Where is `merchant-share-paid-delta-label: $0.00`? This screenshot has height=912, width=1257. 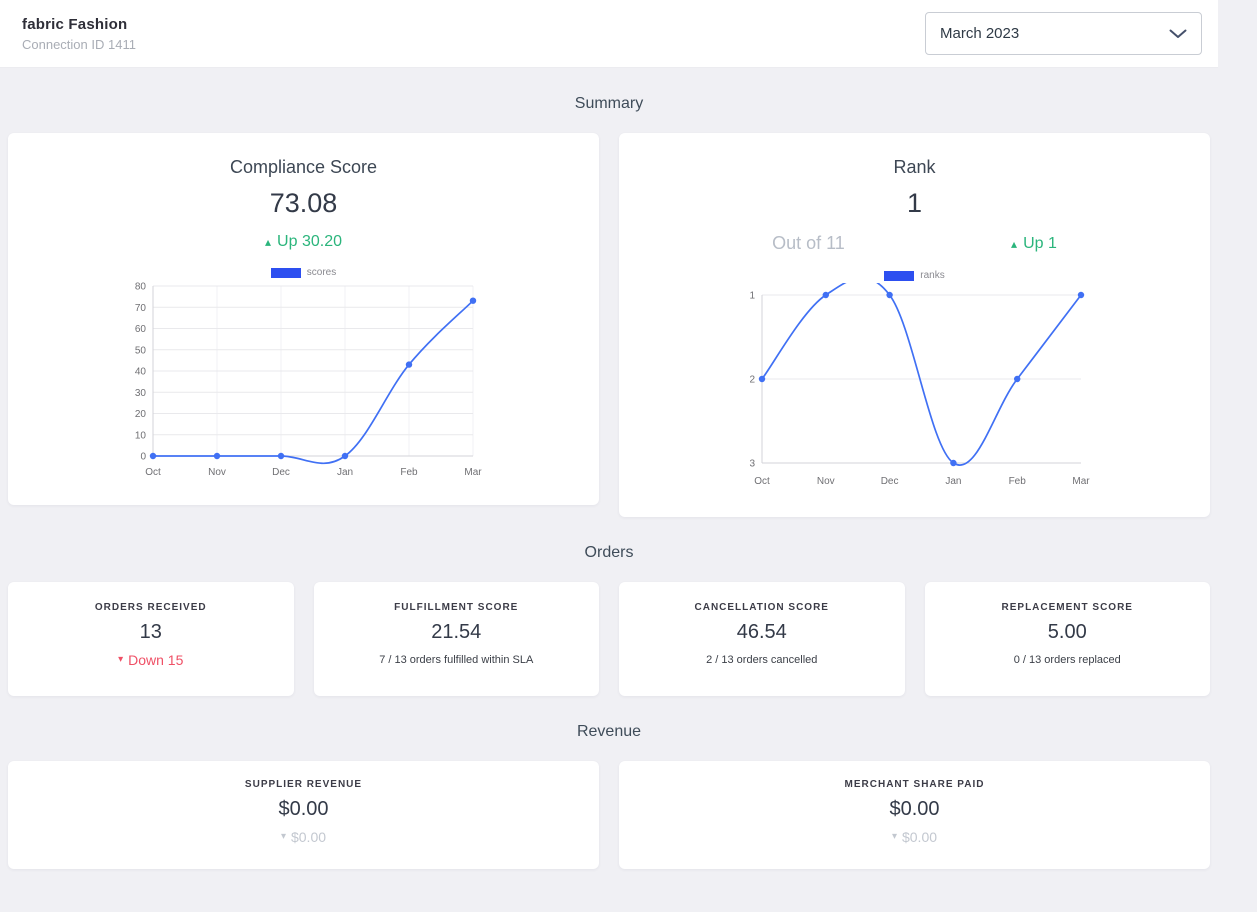
merchant-share-paid-delta-label: $0.00 is located at coordinates (919, 837).